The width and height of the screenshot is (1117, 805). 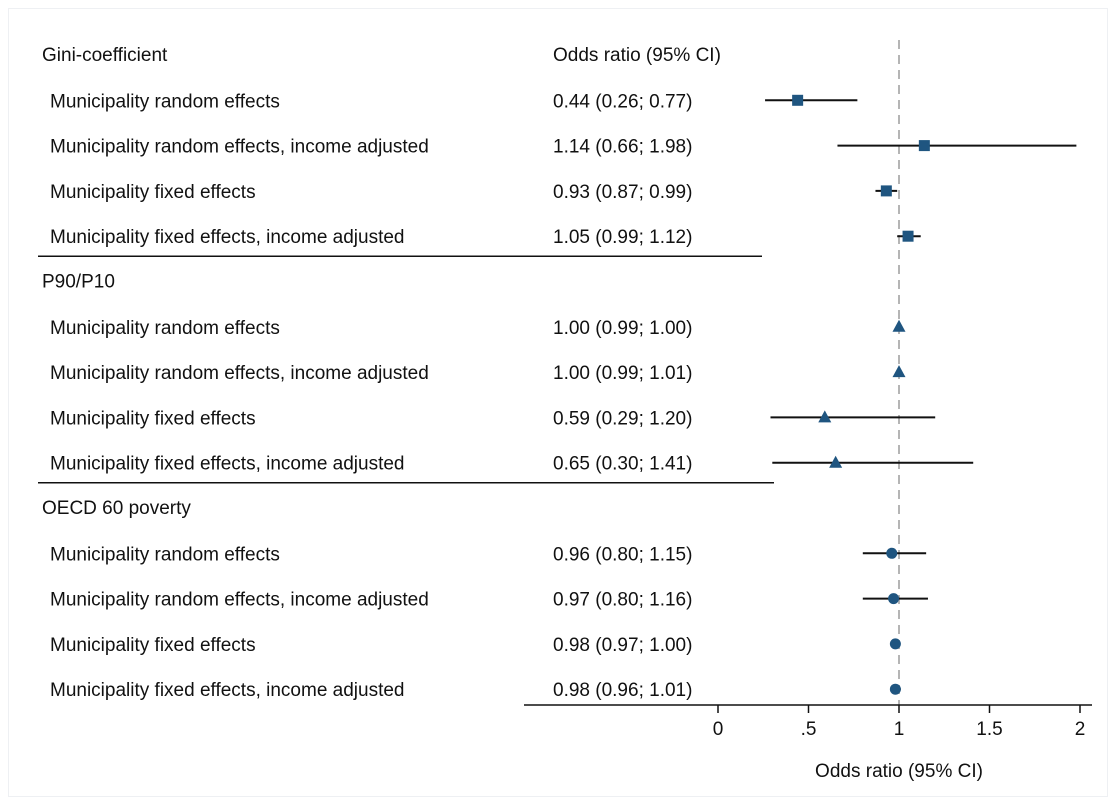 What do you see at coordinates (622, 237) in the screenshot?
I see `row-value-text: 1.05 (0.99; 1.12)` at bounding box center [622, 237].